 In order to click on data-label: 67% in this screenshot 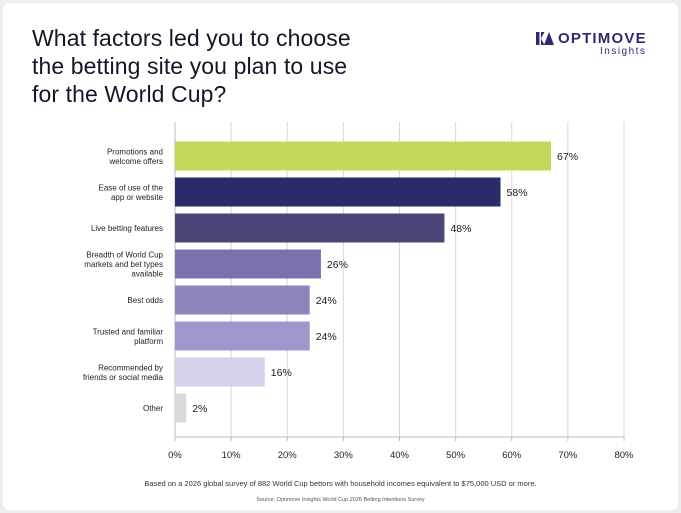, I will do `click(567, 157)`.